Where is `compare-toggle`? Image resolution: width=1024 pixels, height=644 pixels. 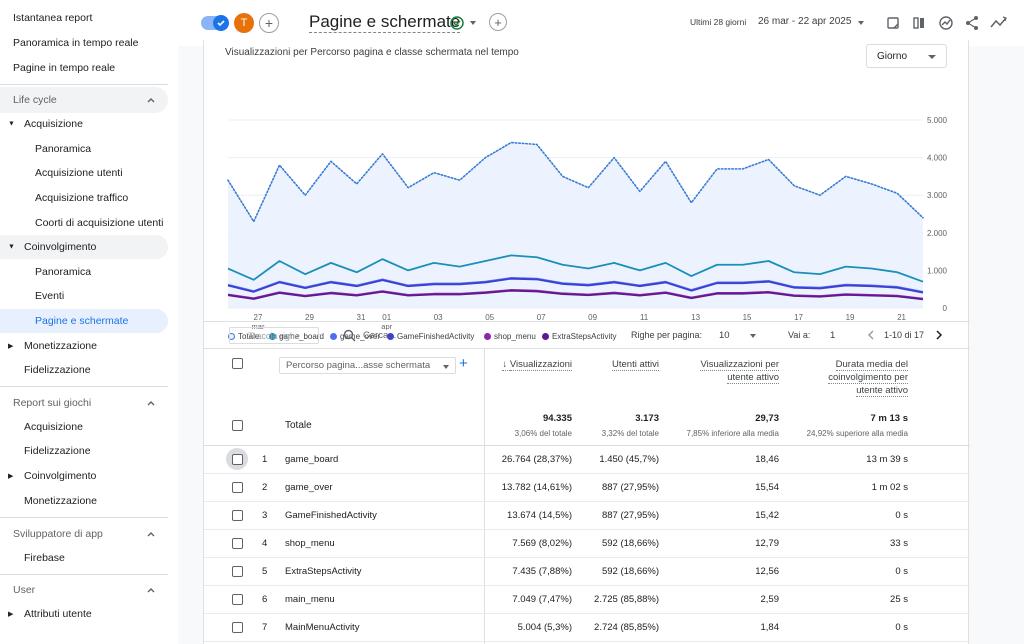 compare-toggle is located at coordinates (215, 23).